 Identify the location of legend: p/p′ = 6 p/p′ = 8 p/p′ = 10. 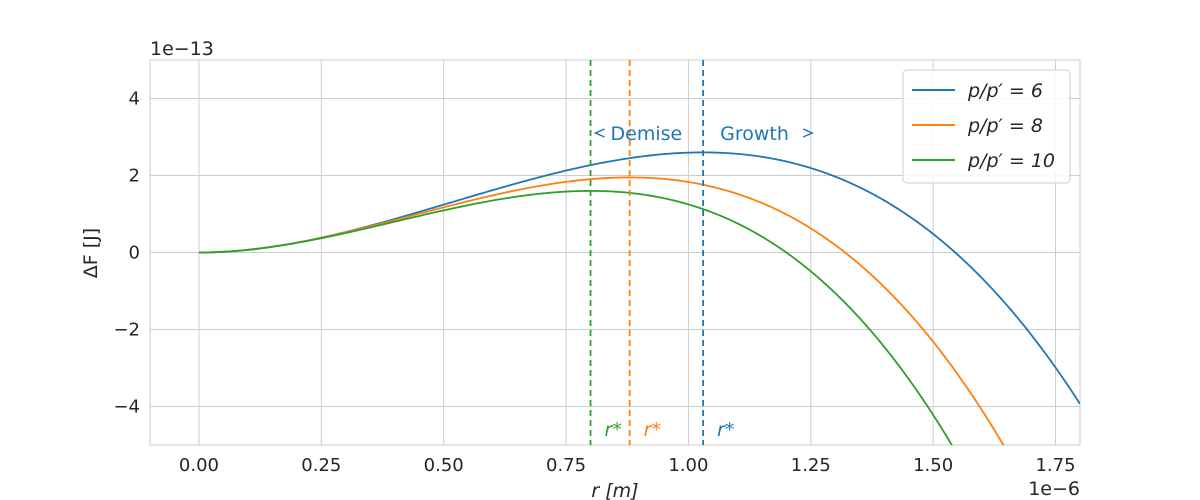
(986, 126).